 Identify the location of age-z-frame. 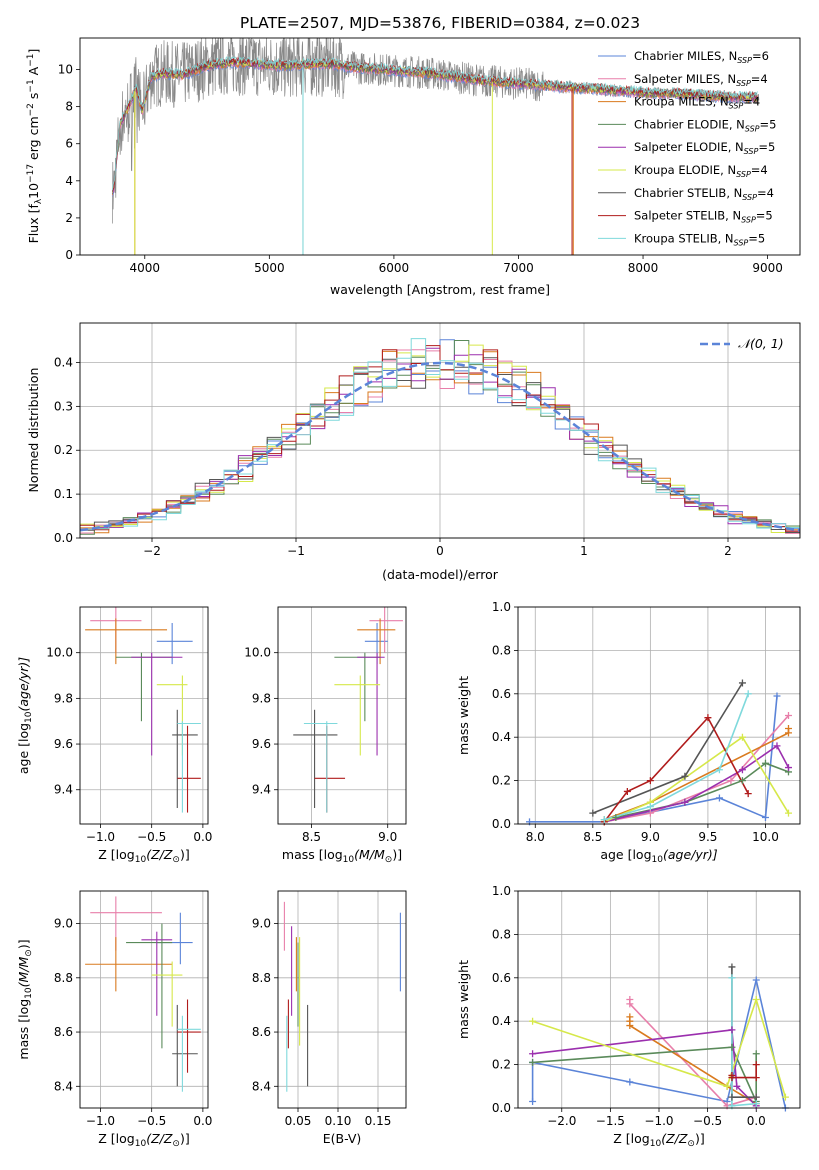
(144, 715).